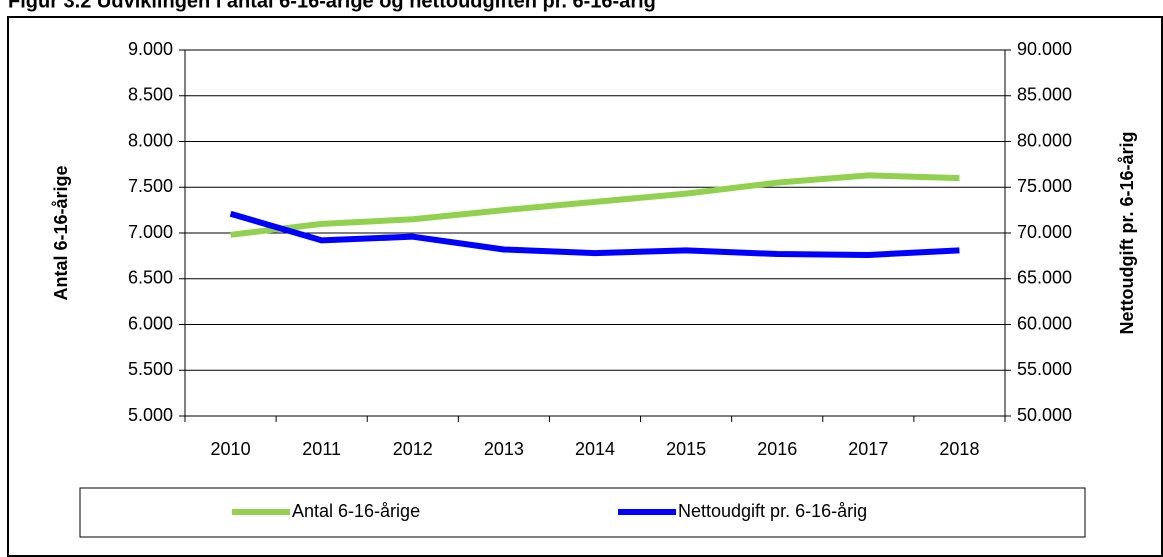  Describe the element at coordinates (1044, 49) in the screenshot. I see `y2-tick-label: 90.000` at that location.